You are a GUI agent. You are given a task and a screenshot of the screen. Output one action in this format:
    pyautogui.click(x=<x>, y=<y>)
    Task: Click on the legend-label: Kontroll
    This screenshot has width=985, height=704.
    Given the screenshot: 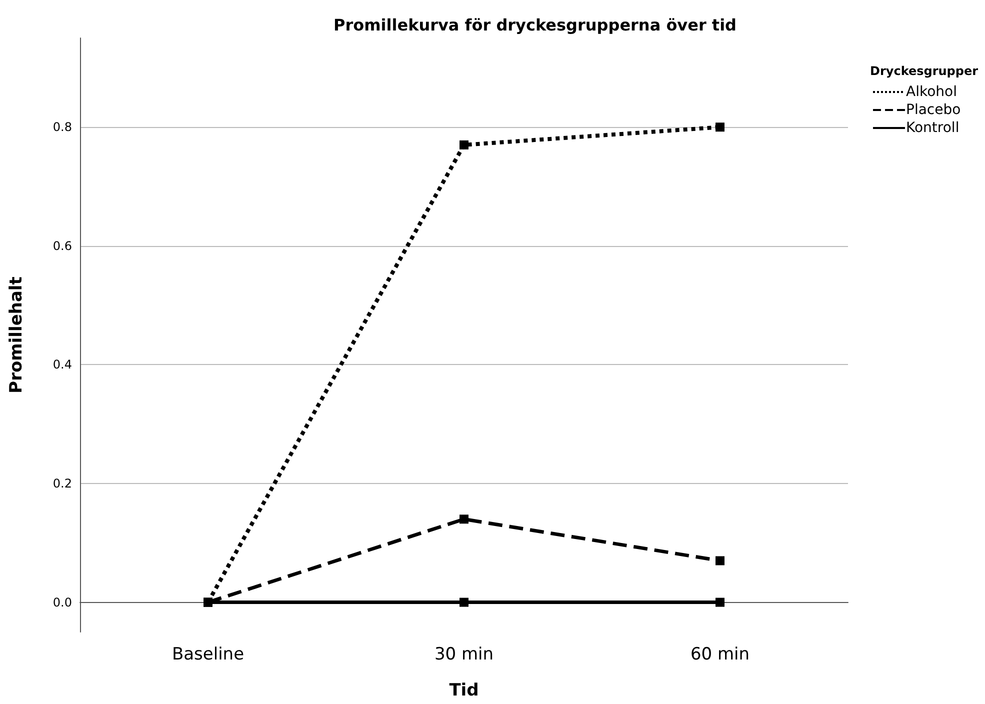 What is the action you would take?
    pyautogui.click(x=933, y=128)
    